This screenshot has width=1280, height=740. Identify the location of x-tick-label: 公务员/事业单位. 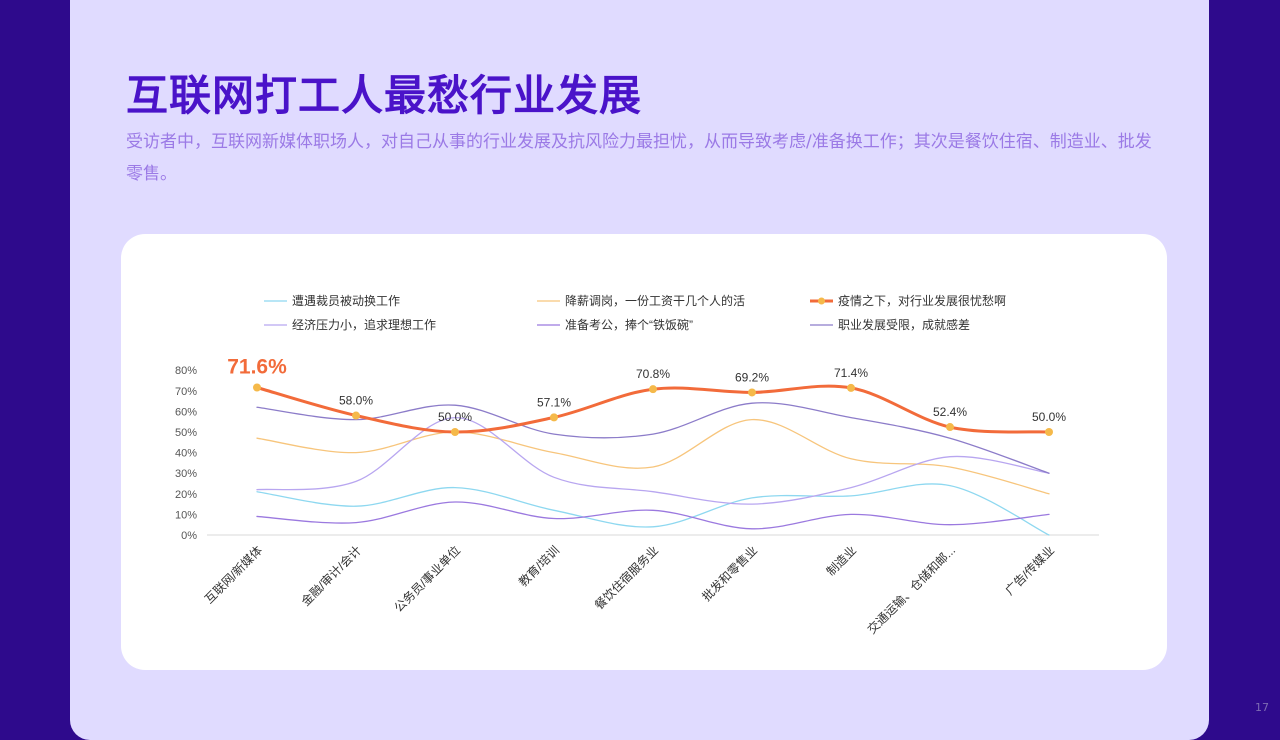
(427, 579).